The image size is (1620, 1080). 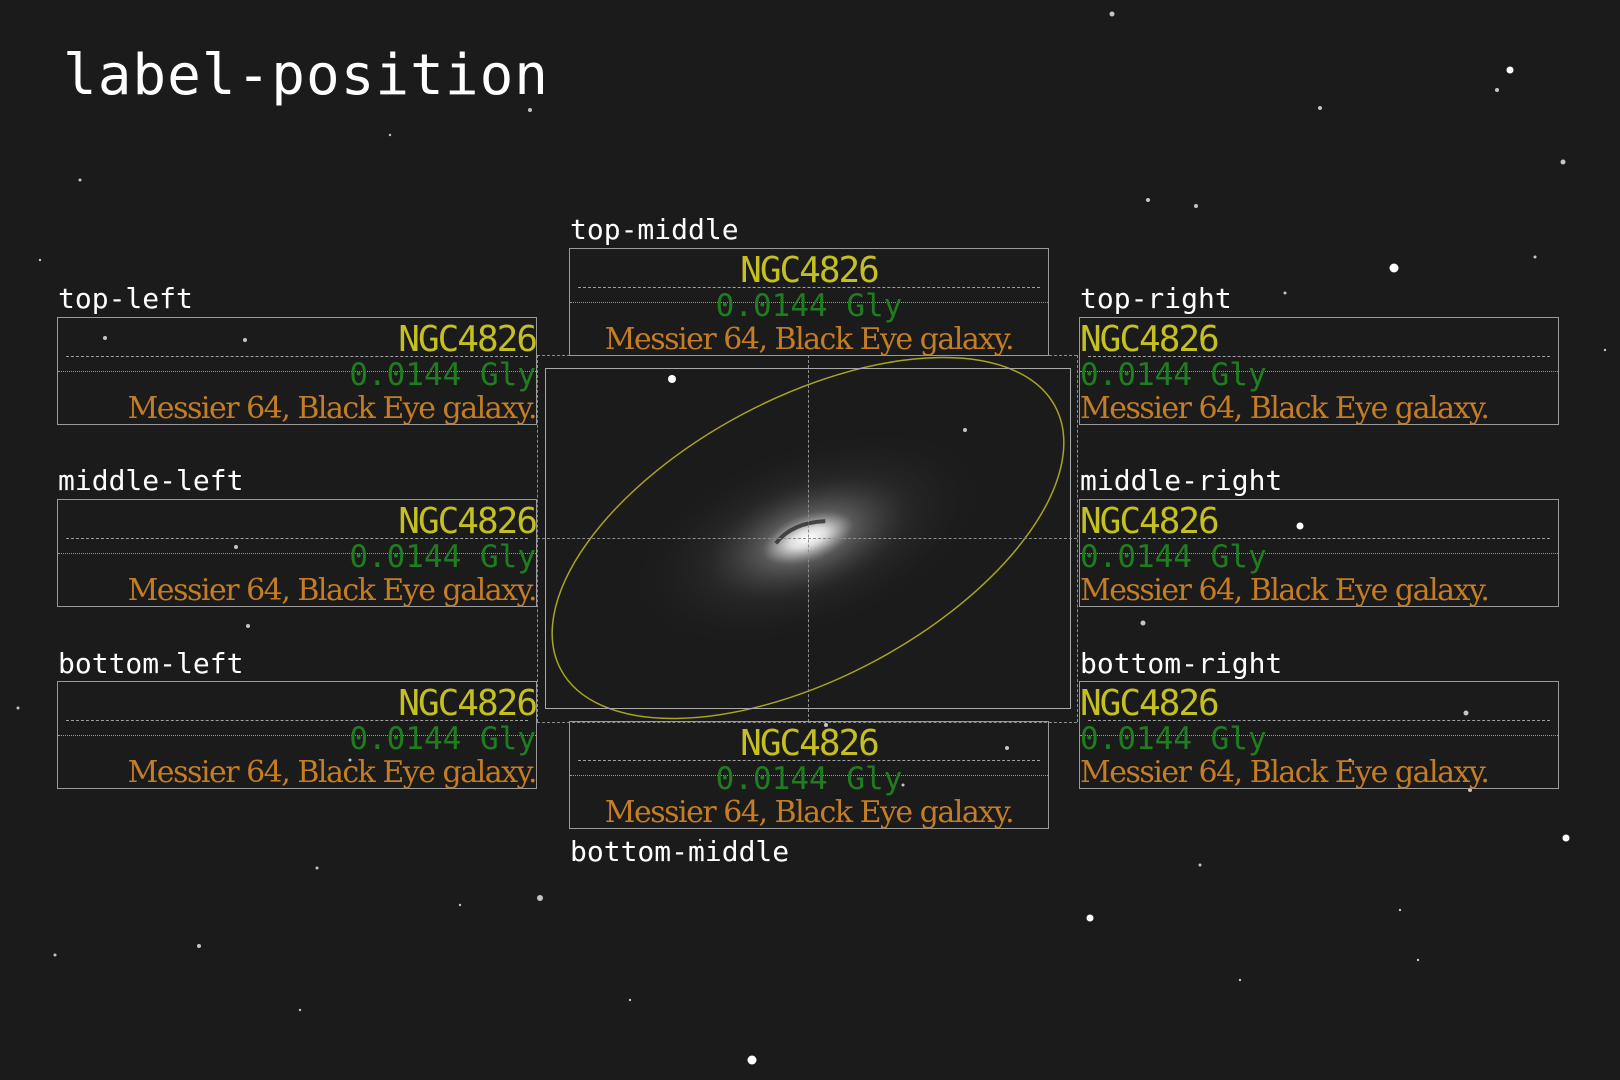 I want to click on guide-line-bottom, so click(x=807, y=722).